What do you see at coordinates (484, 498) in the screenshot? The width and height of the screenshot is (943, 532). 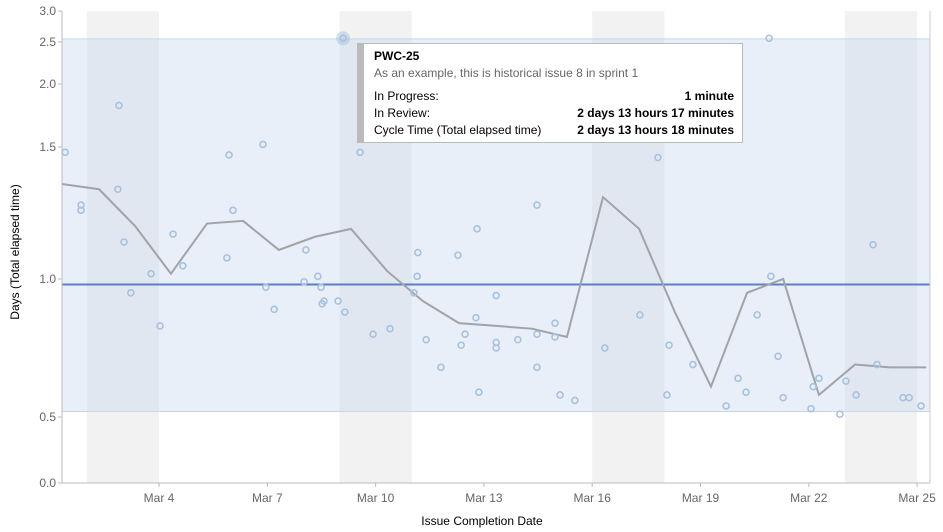 I see `x-tick-label: Mar 13` at bounding box center [484, 498].